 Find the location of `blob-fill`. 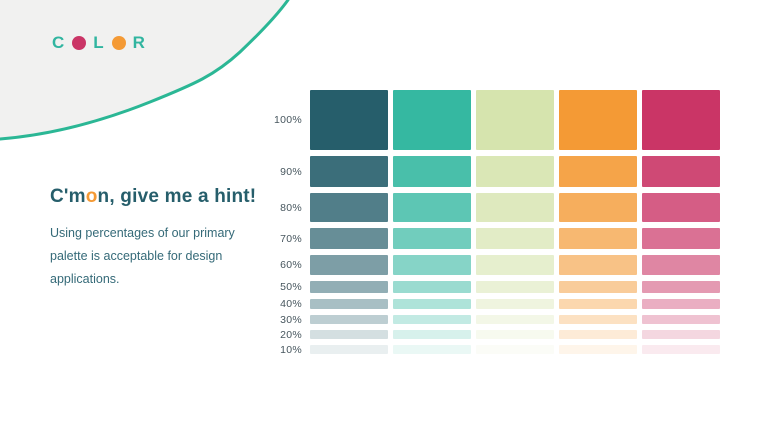

blob-fill is located at coordinates (144, 69).